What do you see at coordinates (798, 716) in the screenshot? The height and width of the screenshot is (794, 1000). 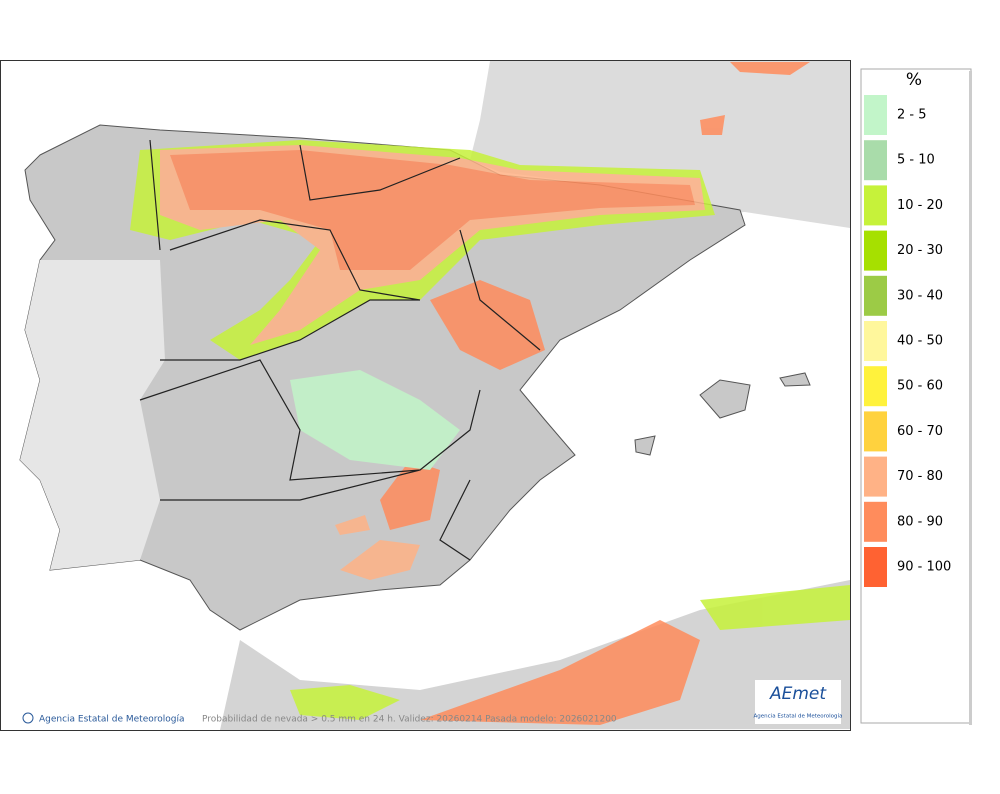 I see `logo-subtitle: Agencia Estatal de Meteorología` at bounding box center [798, 716].